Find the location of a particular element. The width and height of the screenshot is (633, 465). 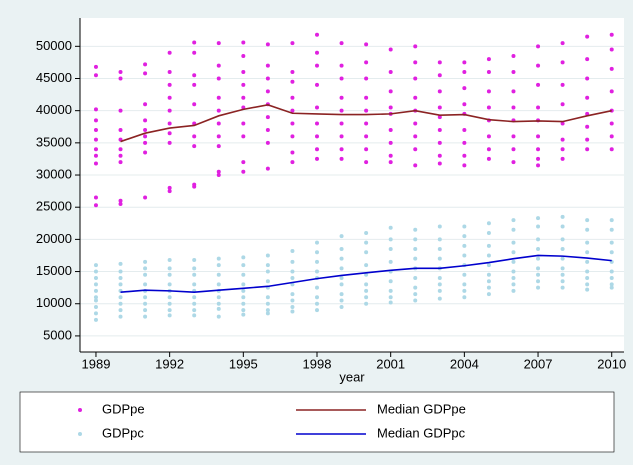

y-tick-label: 30000 is located at coordinates (54, 173).